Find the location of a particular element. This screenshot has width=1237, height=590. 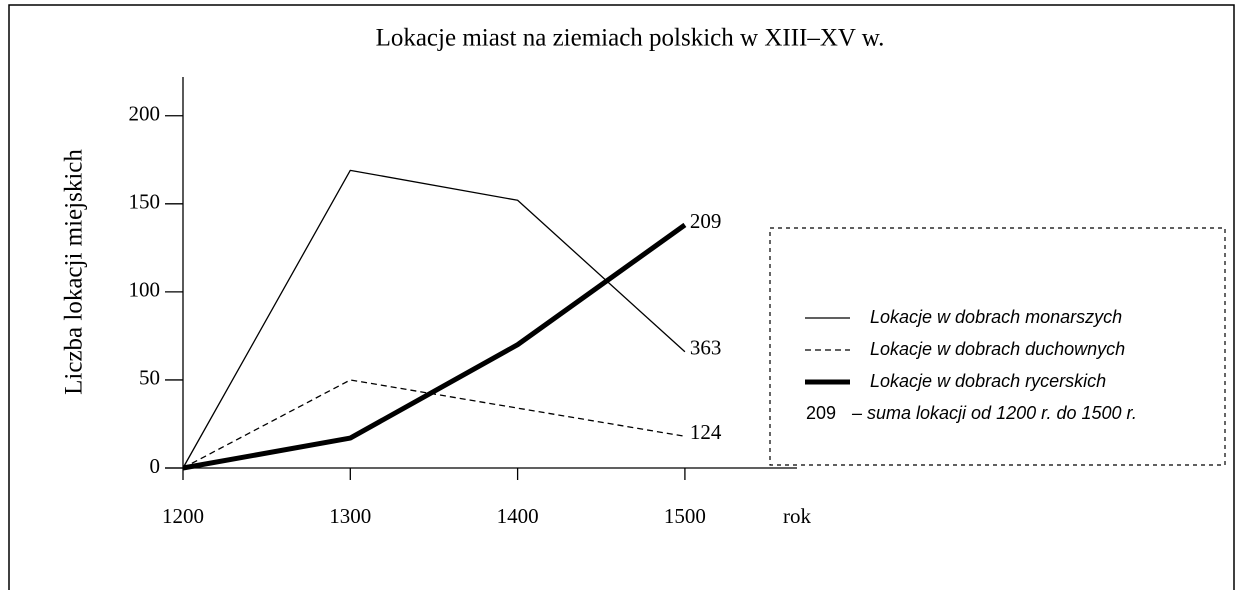

series-total: 363 is located at coordinates (706, 348).